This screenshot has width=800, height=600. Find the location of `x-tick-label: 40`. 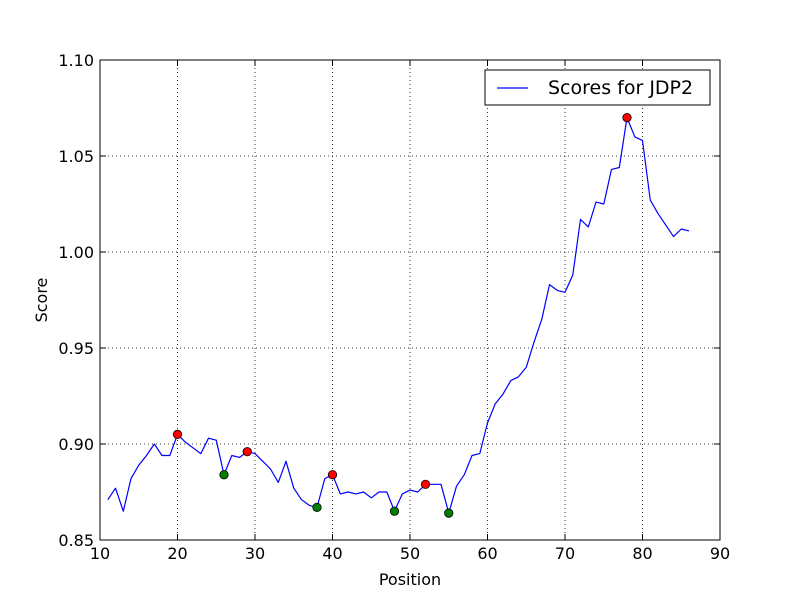

x-tick-label: 40 is located at coordinates (332, 553).